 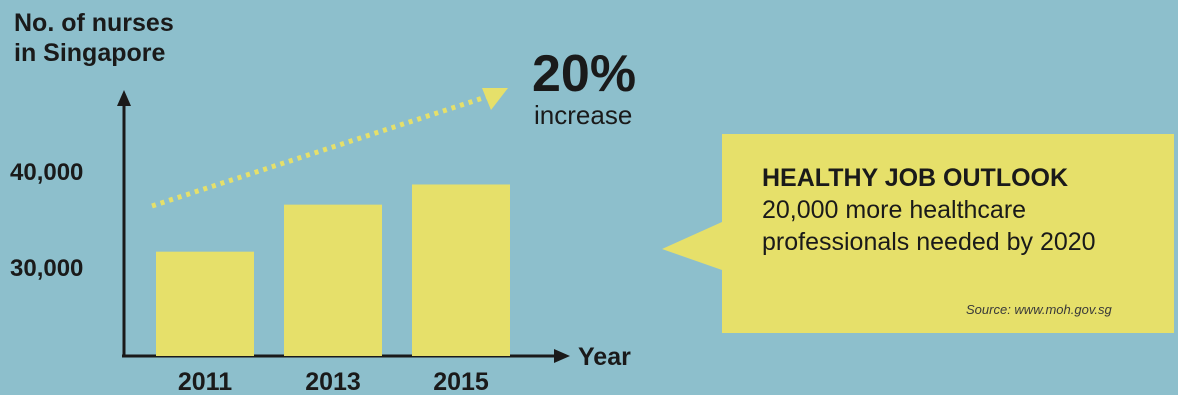 What do you see at coordinates (929, 242) in the screenshot?
I see `callout-line-2: professionals needed by 2020` at bounding box center [929, 242].